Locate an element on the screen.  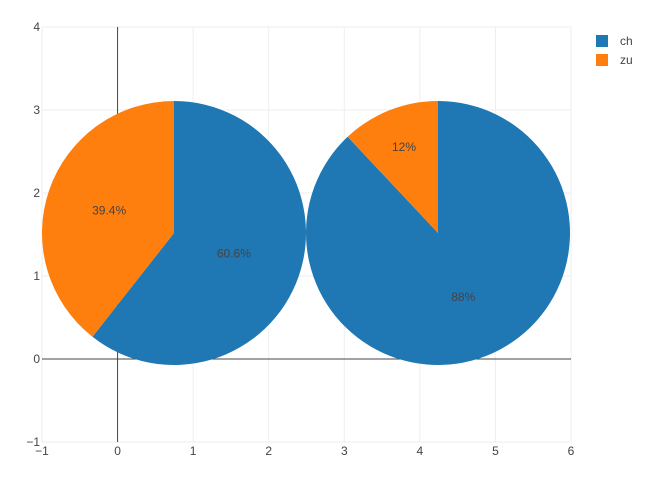
y-tick-label: 3 is located at coordinates (36, 110).